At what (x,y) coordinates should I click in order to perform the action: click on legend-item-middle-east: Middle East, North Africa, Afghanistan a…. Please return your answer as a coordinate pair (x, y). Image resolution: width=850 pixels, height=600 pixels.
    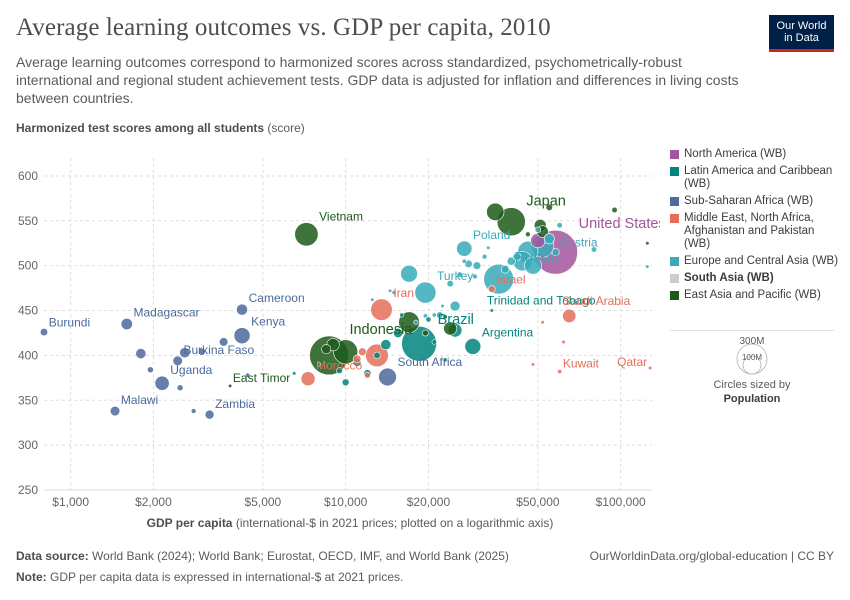
    Looking at the image, I should click on (755, 231).